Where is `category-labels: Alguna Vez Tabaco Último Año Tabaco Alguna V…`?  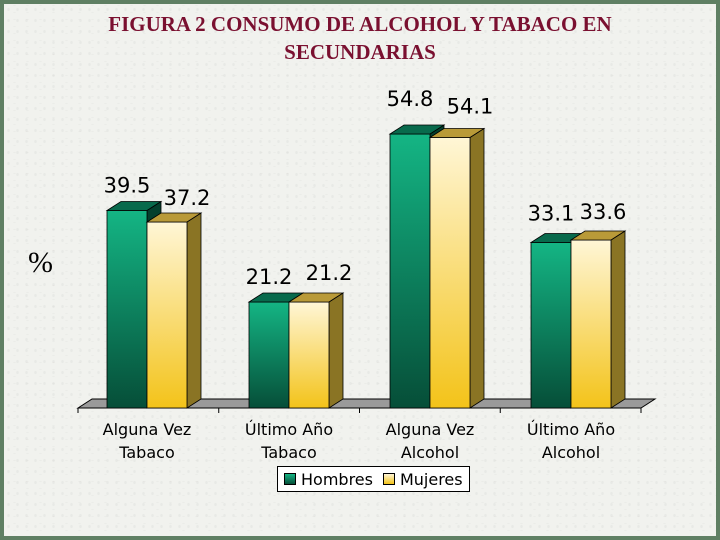
category-labels: Alguna Vez Tabaco Último Año Tabaco Alguna V… is located at coordinates (359, 441).